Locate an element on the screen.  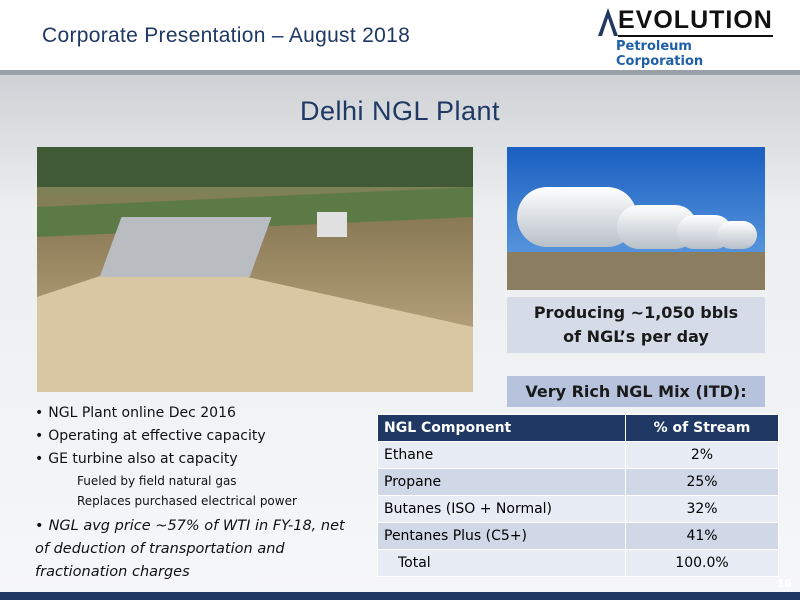
logo: EVOLUTION Petroleum Corporation is located at coordinates (690, 37).